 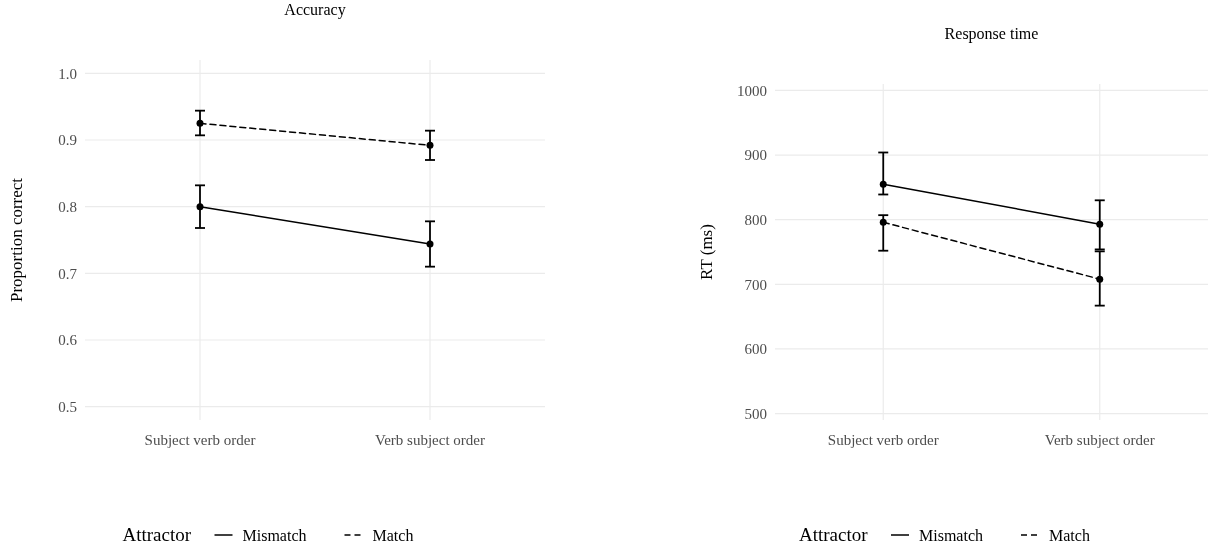 I want to click on y-tick-label: 600, so click(x=755, y=349).